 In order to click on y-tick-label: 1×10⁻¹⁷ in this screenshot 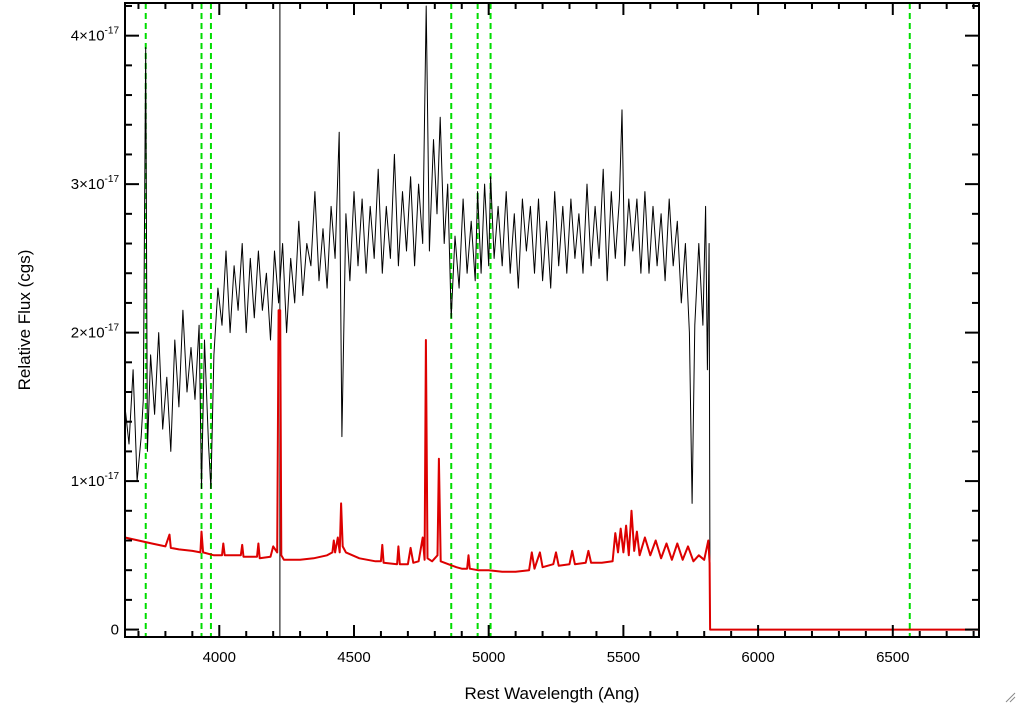, I will do `click(95, 480)`.